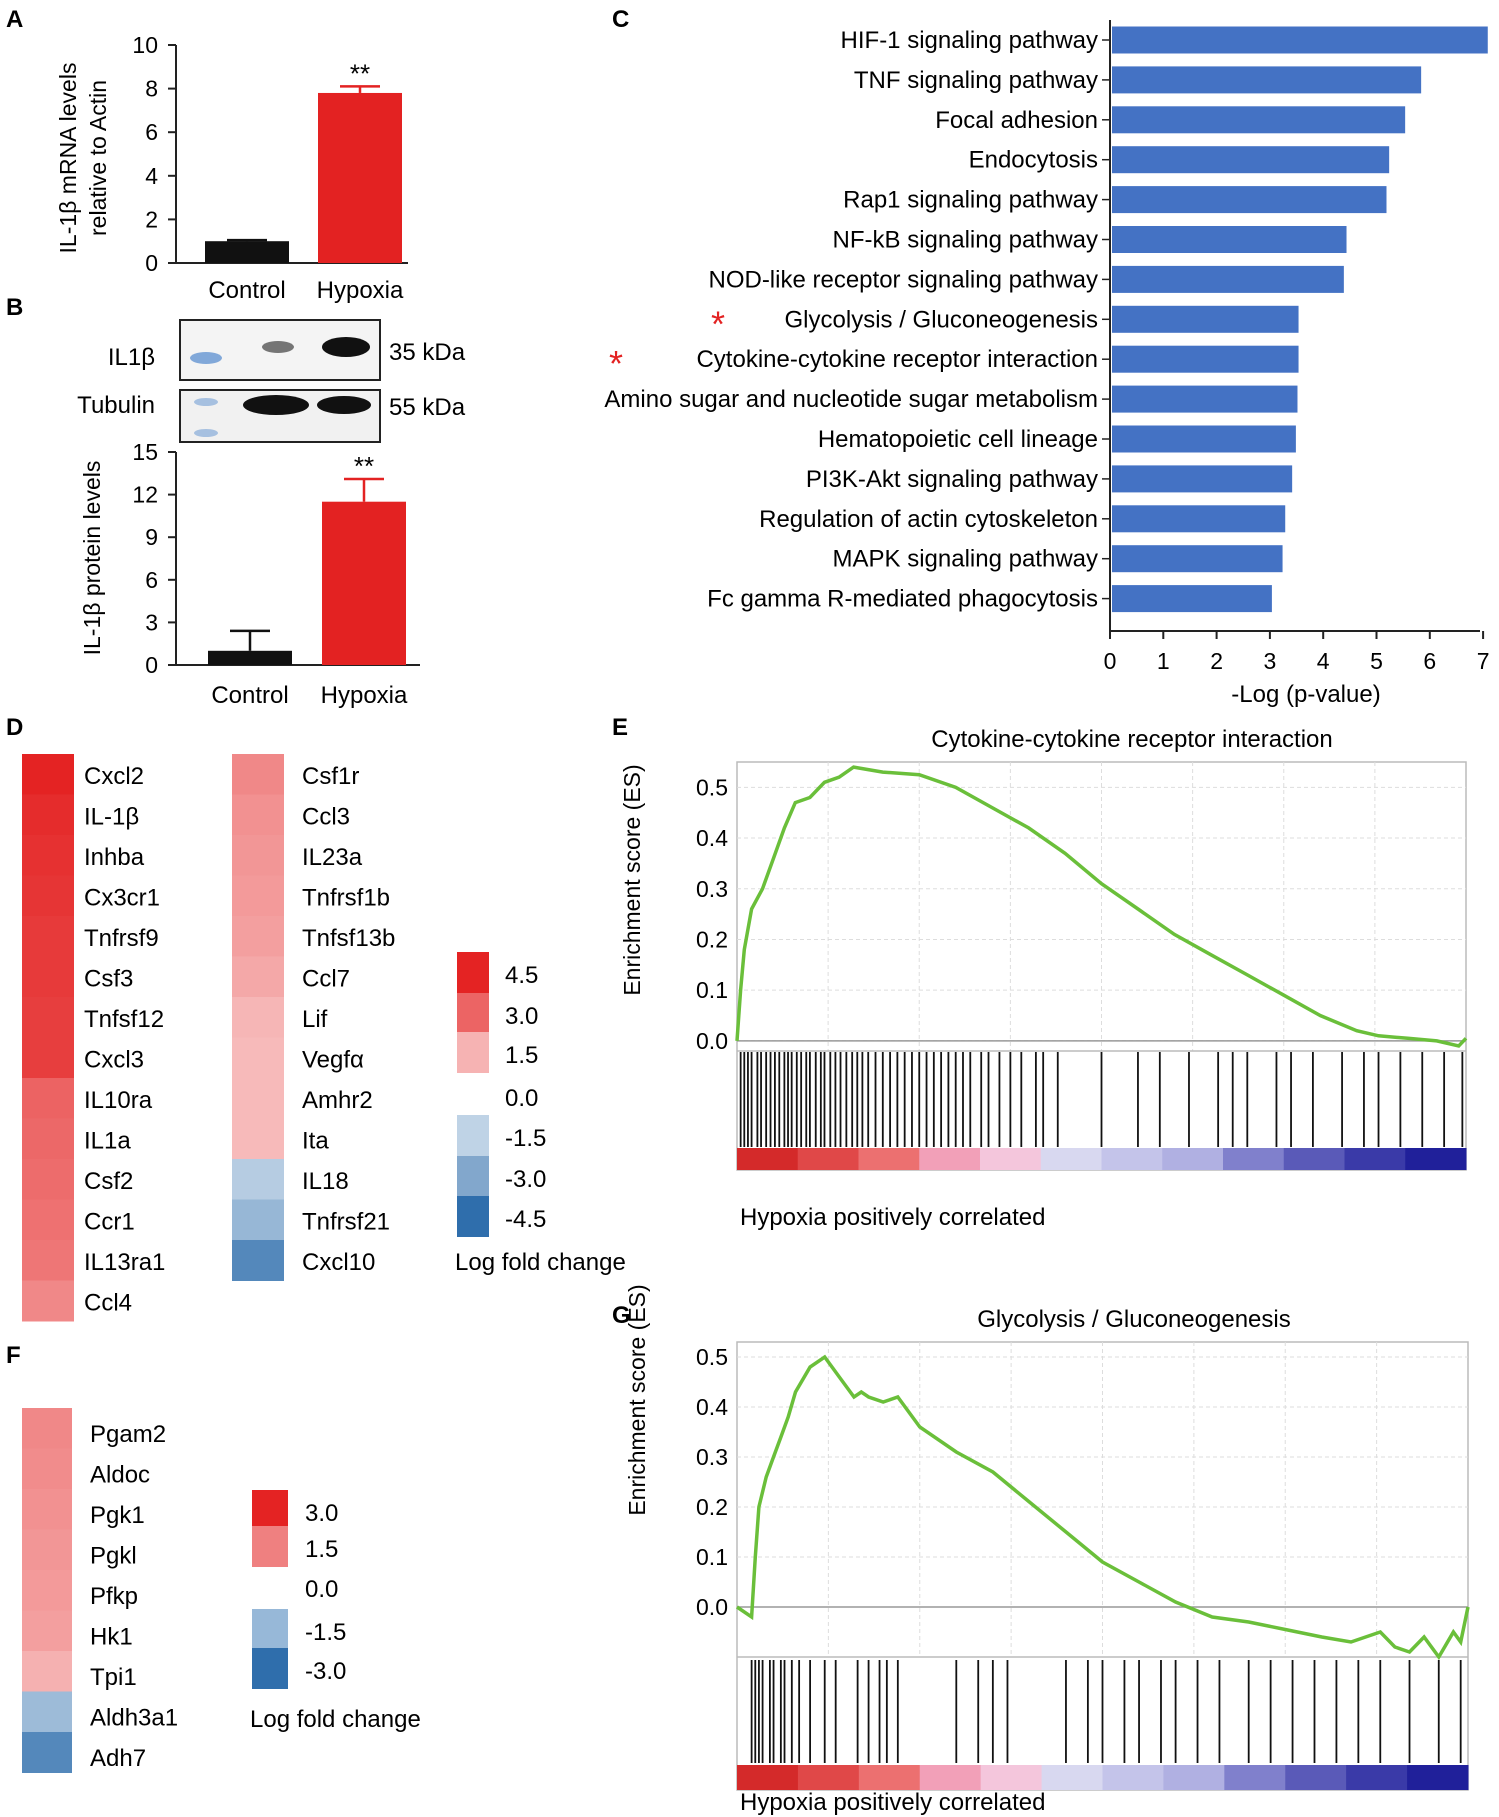 The image size is (1499, 1817). I want to click on ylabel: Enrichment score (ES), so click(637, 1399).